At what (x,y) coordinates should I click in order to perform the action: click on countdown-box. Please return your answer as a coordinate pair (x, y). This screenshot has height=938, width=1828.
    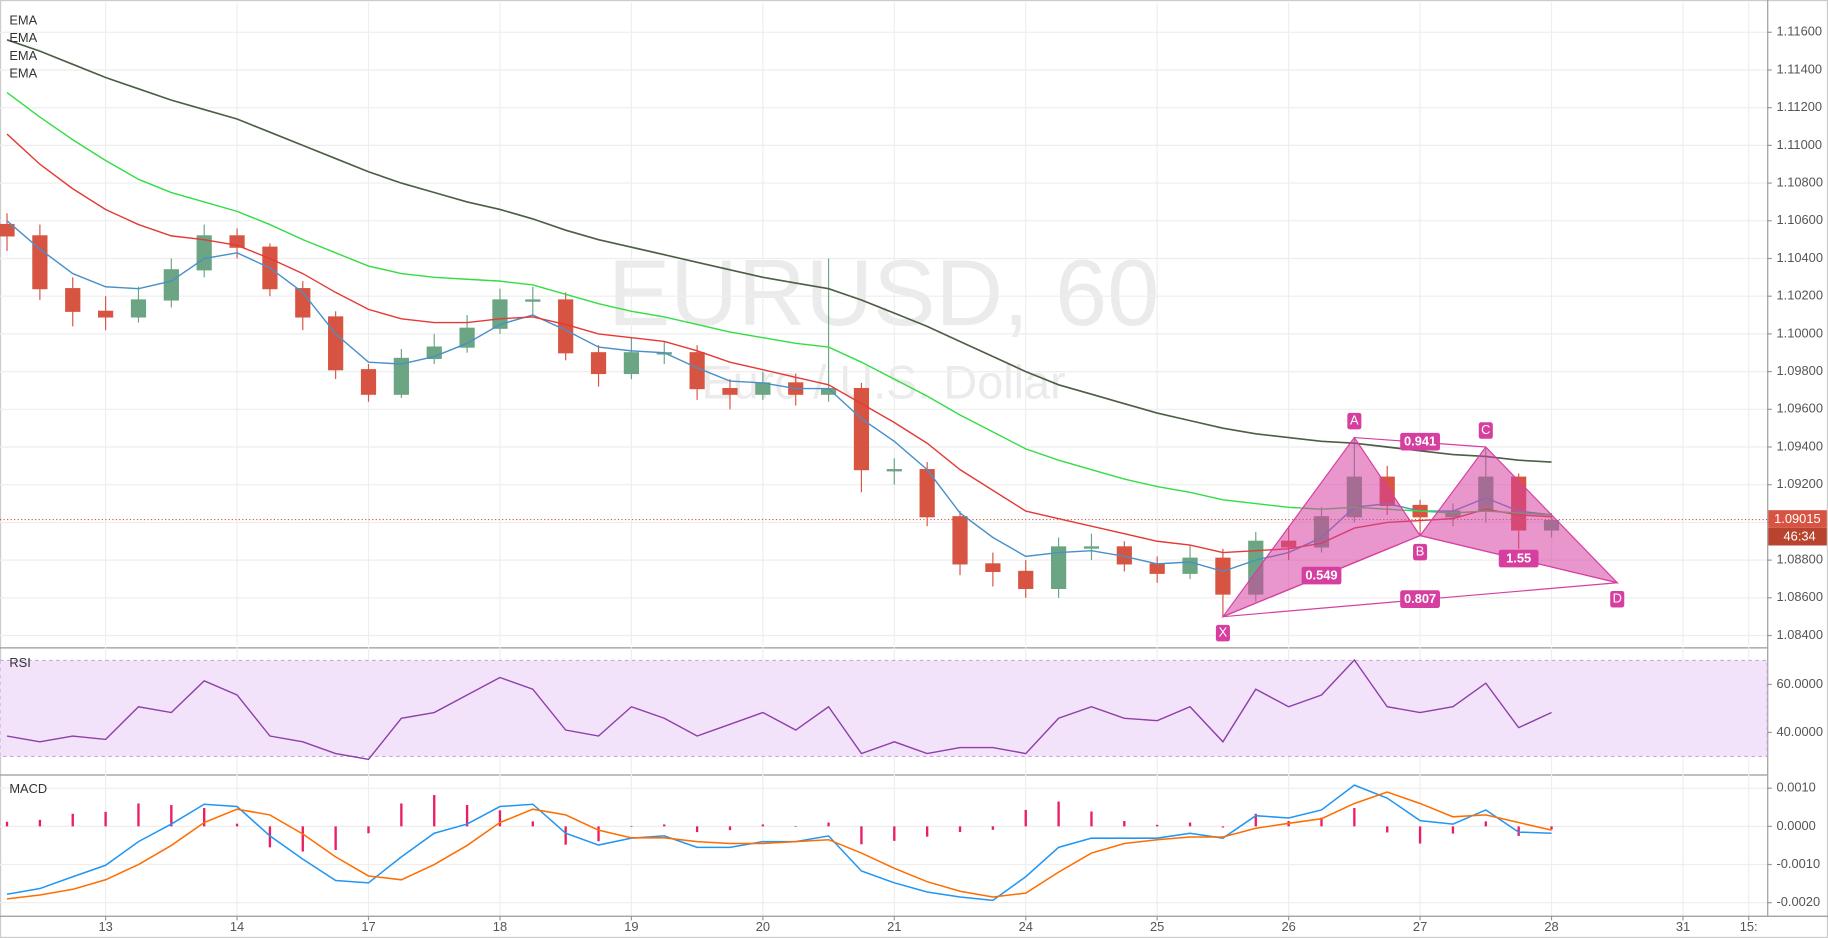
    Looking at the image, I should click on (1797, 536).